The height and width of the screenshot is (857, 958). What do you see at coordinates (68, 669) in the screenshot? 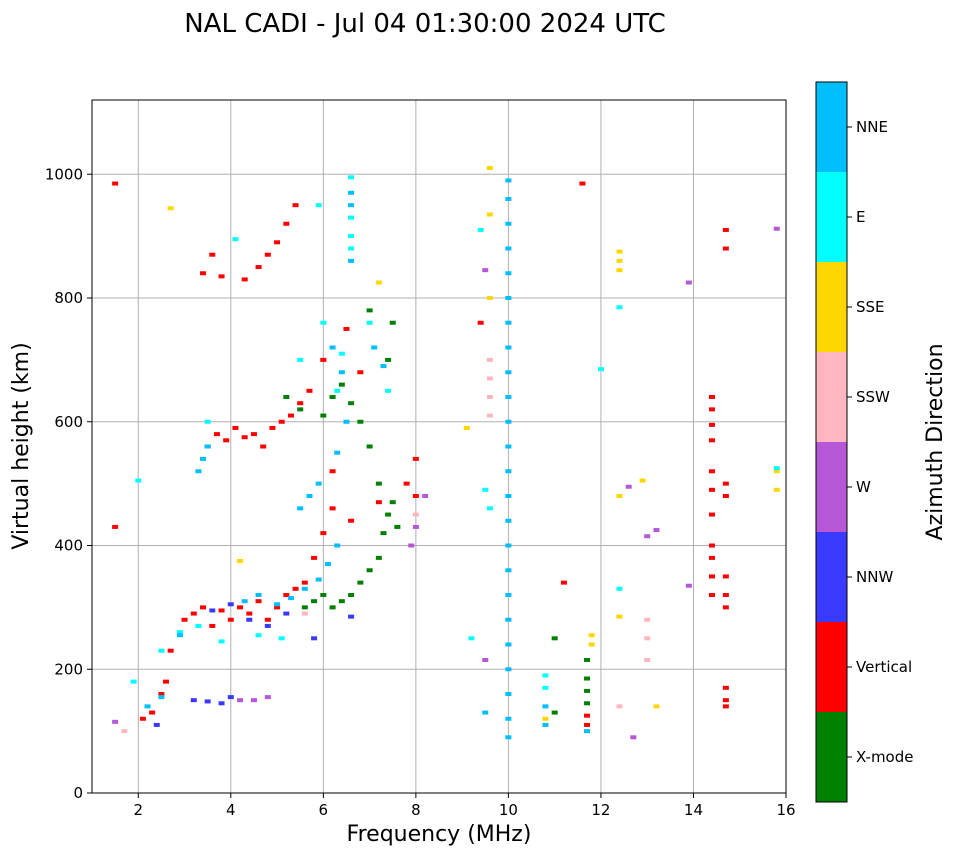
I see `y-tick-label: 200` at bounding box center [68, 669].